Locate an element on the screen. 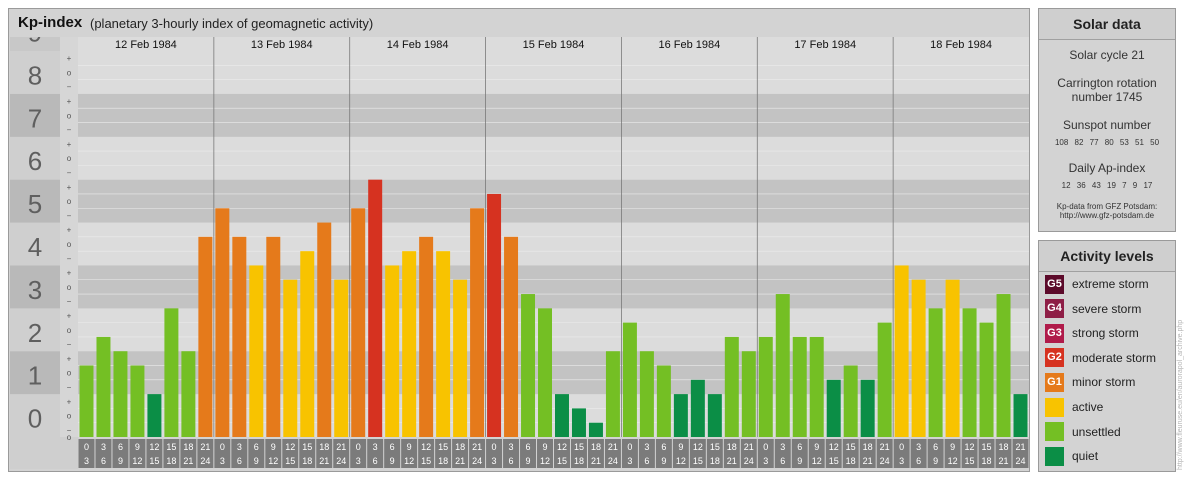  legend-label: unsettled is located at coordinates (1096, 431).